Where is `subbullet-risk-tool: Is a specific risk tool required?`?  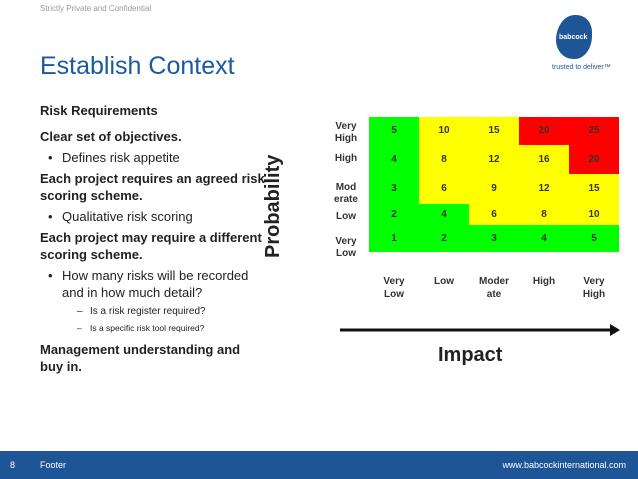
subbullet-risk-tool: Is a specific risk tool required? is located at coordinates (148, 328).